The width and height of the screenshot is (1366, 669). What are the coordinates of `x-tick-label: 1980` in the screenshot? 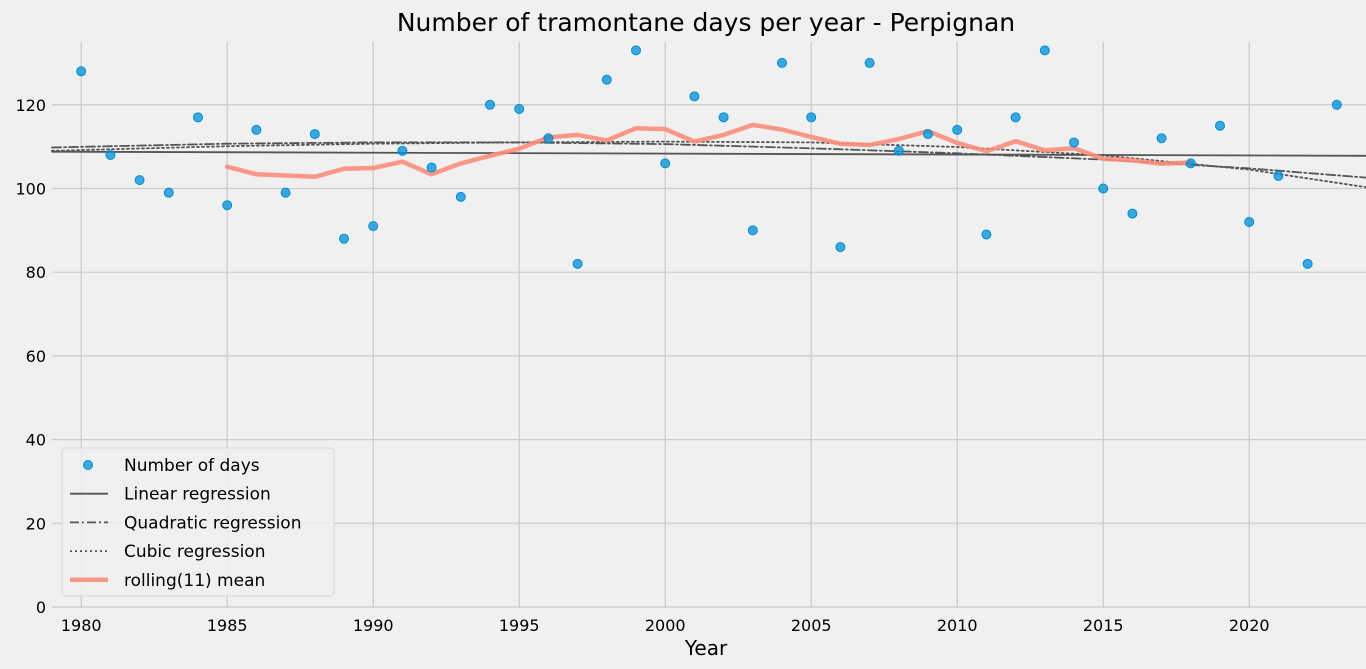 It's located at (81, 625).